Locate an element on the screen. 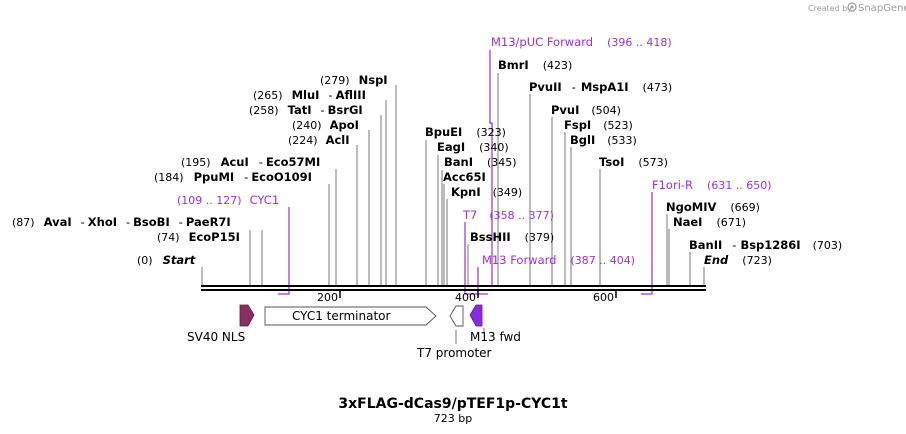 The image size is (906, 434). site-apoi: (240) ApoI is located at coordinates (325, 125).